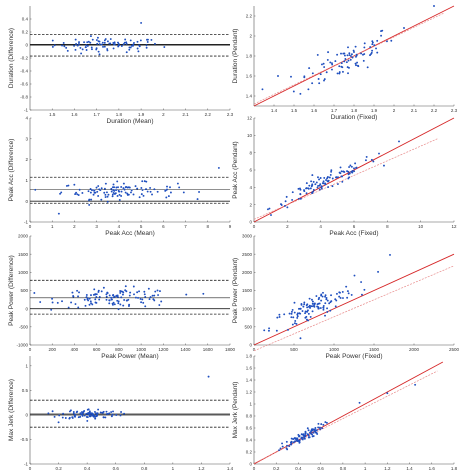  What do you see at coordinates (365, 468) in the screenshot?
I see `x-tick-label: 1` at bounding box center [365, 468].